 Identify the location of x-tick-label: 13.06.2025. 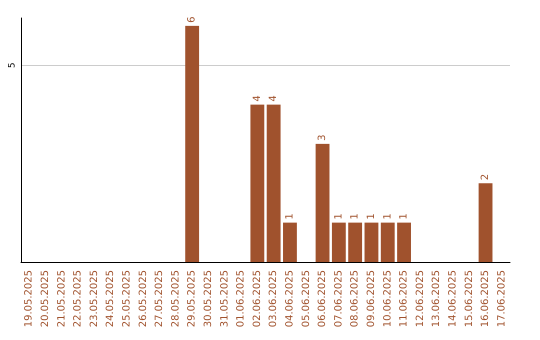
(436, 299).